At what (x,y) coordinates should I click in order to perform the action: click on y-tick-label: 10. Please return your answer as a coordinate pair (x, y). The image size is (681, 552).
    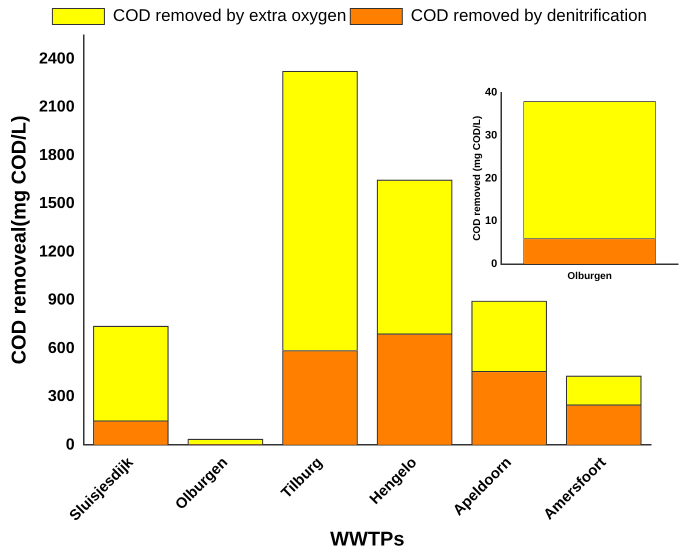
    Looking at the image, I should click on (491, 221).